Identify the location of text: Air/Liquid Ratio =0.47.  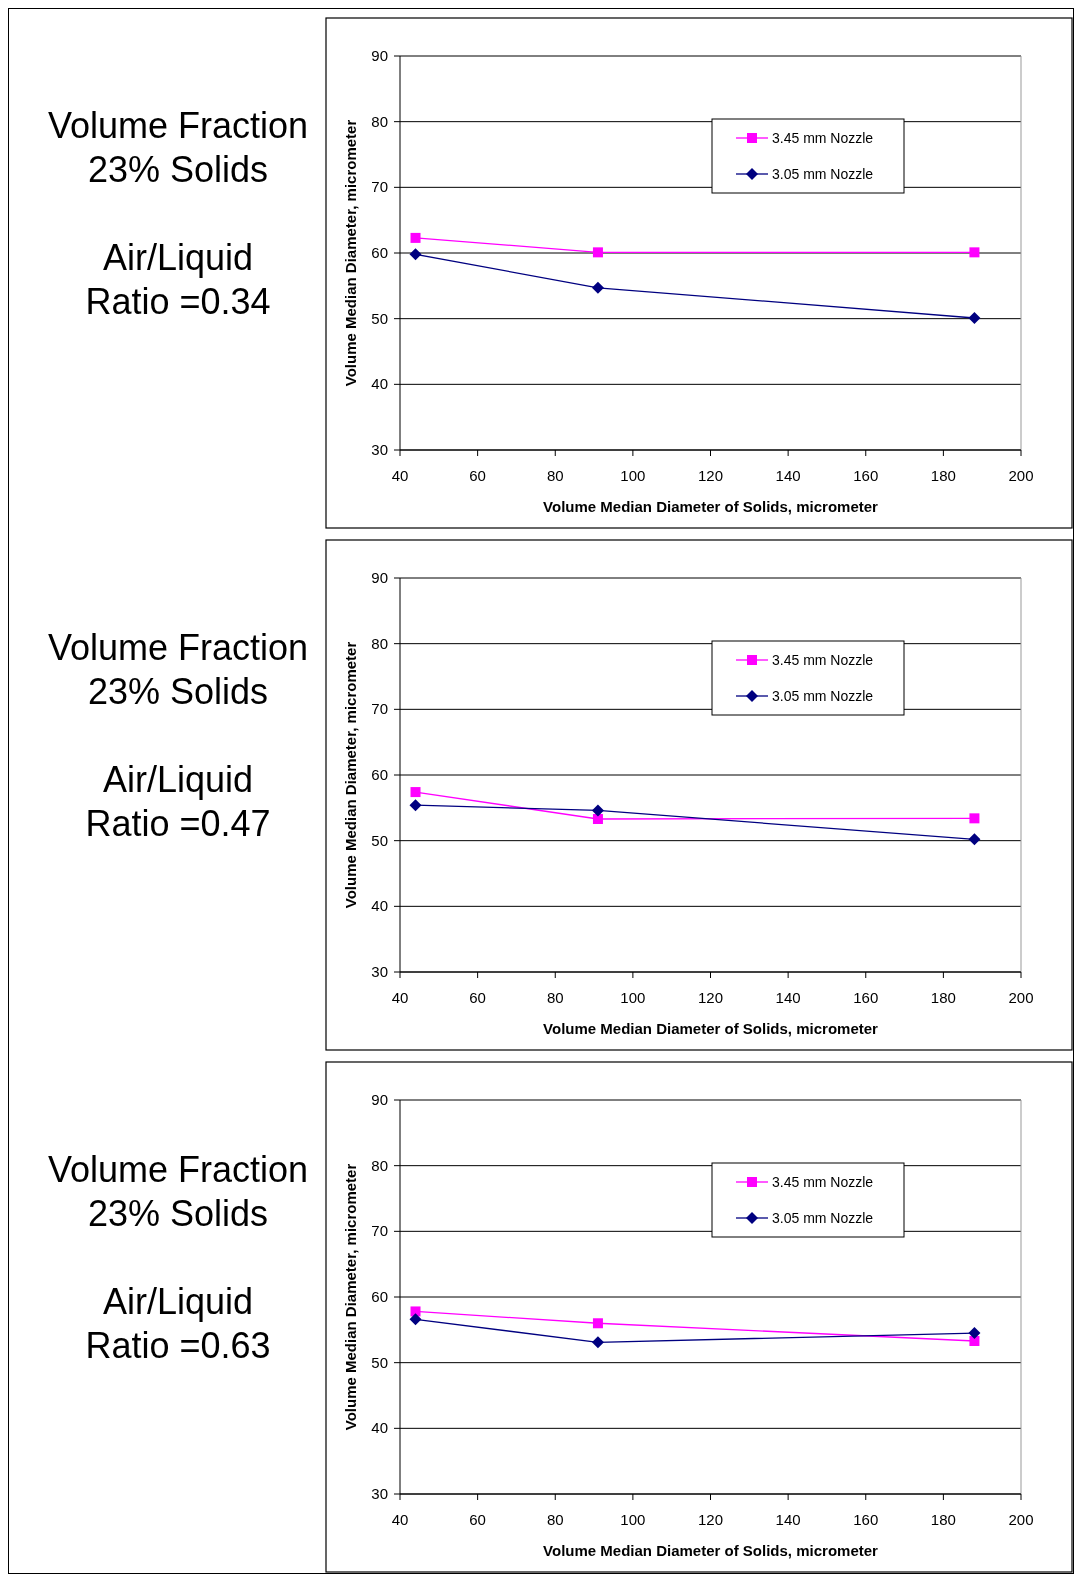
(178, 801).